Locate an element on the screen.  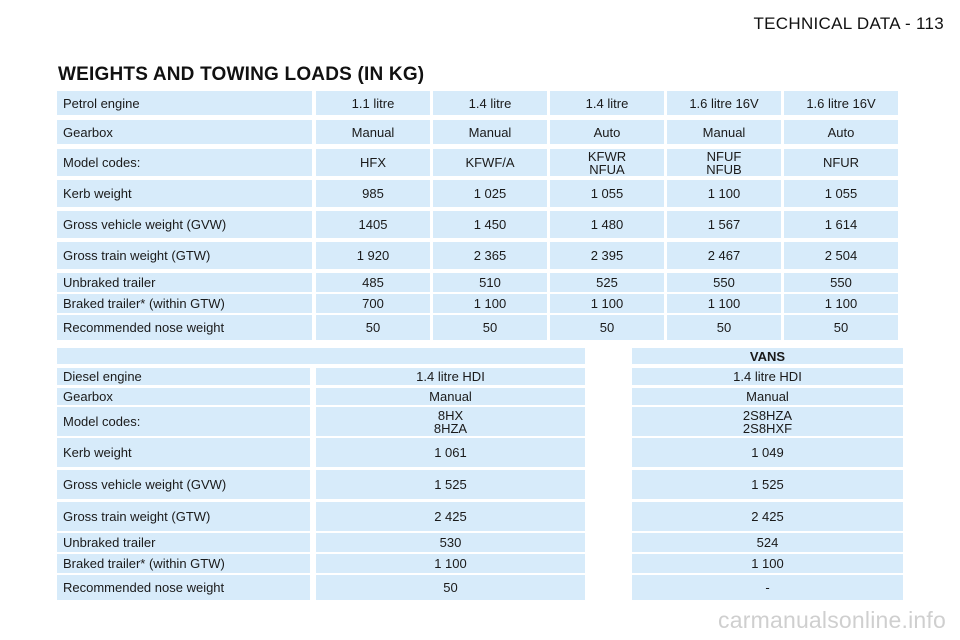
petrol-row-label: Braked trailer* (within GTW) is located at coordinates (184, 303).